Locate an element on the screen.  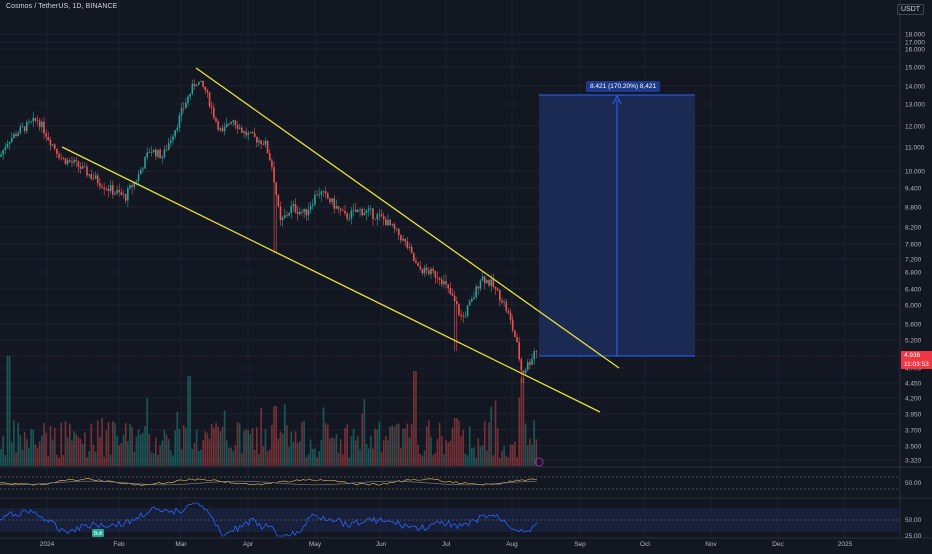
price-axis-label: 7.200 is located at coordinates (913, 259).